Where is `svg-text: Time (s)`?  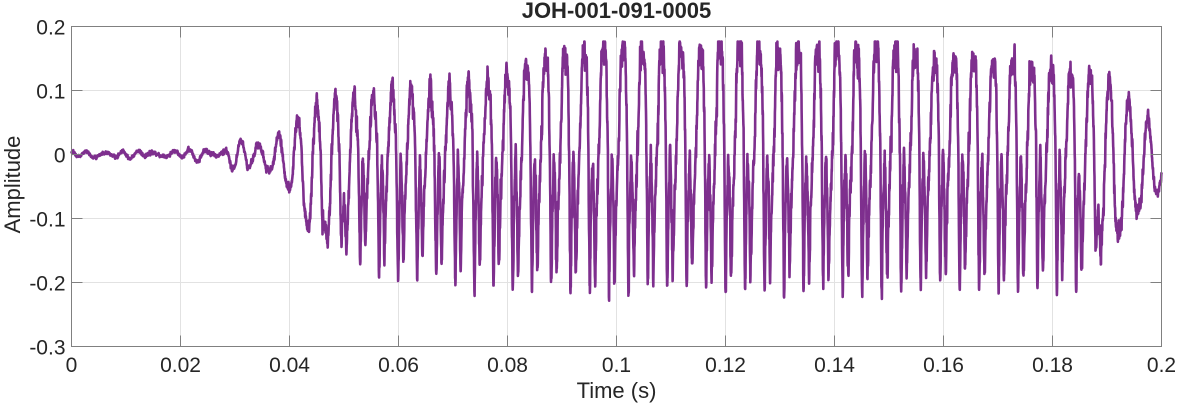 svg-text: Time (s) is located at coordinates (617, 390).